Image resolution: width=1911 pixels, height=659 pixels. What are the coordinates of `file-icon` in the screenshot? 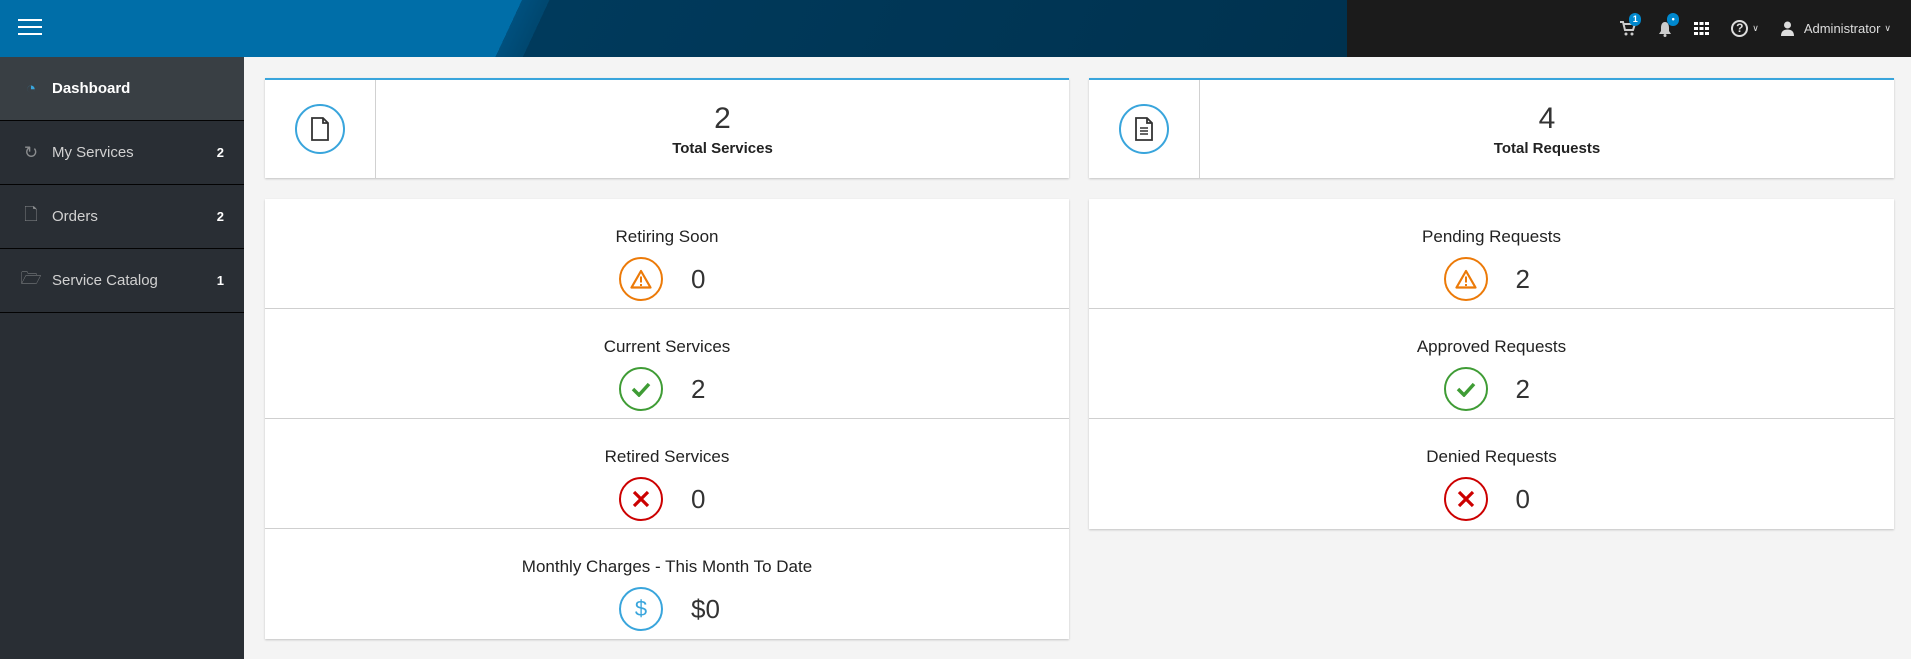 It's located at (320, 129).